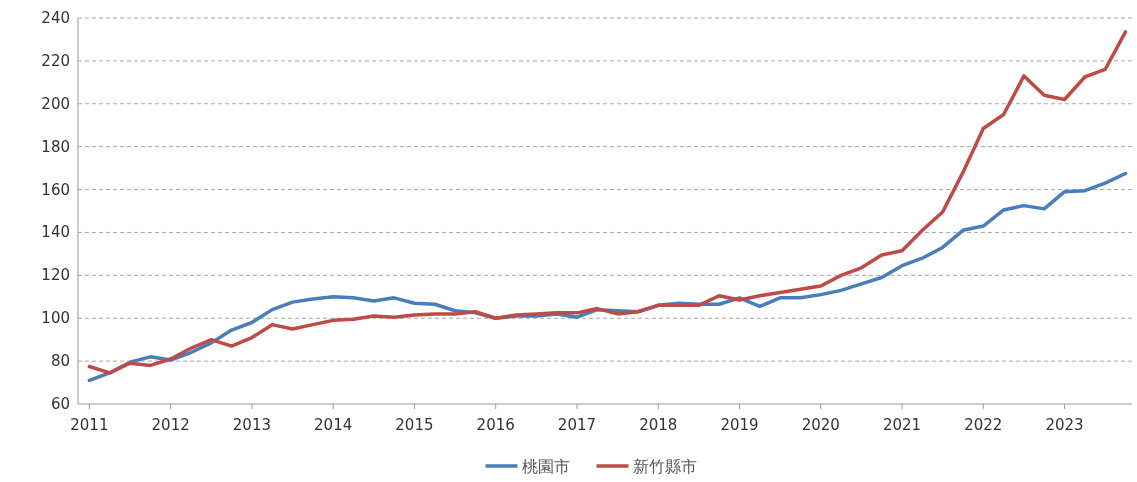 The height and width of the screenshot is (482, 1137). I want to click on legend-label: 新竹縣市, so click(664, 466).